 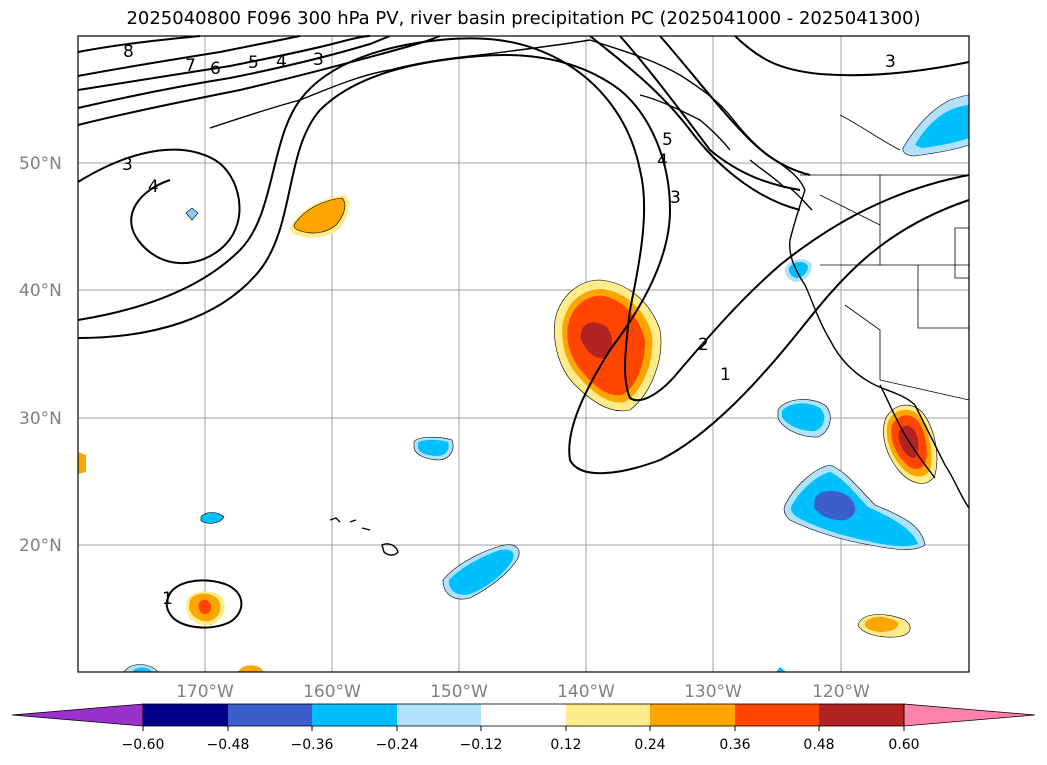 I want to click on state-borders, so click(x=885, y=257).